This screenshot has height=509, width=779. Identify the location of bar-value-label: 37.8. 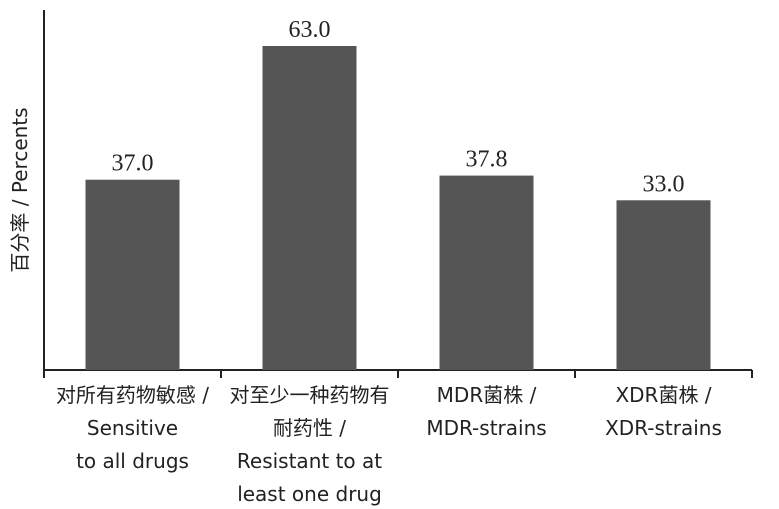
(487, 160).